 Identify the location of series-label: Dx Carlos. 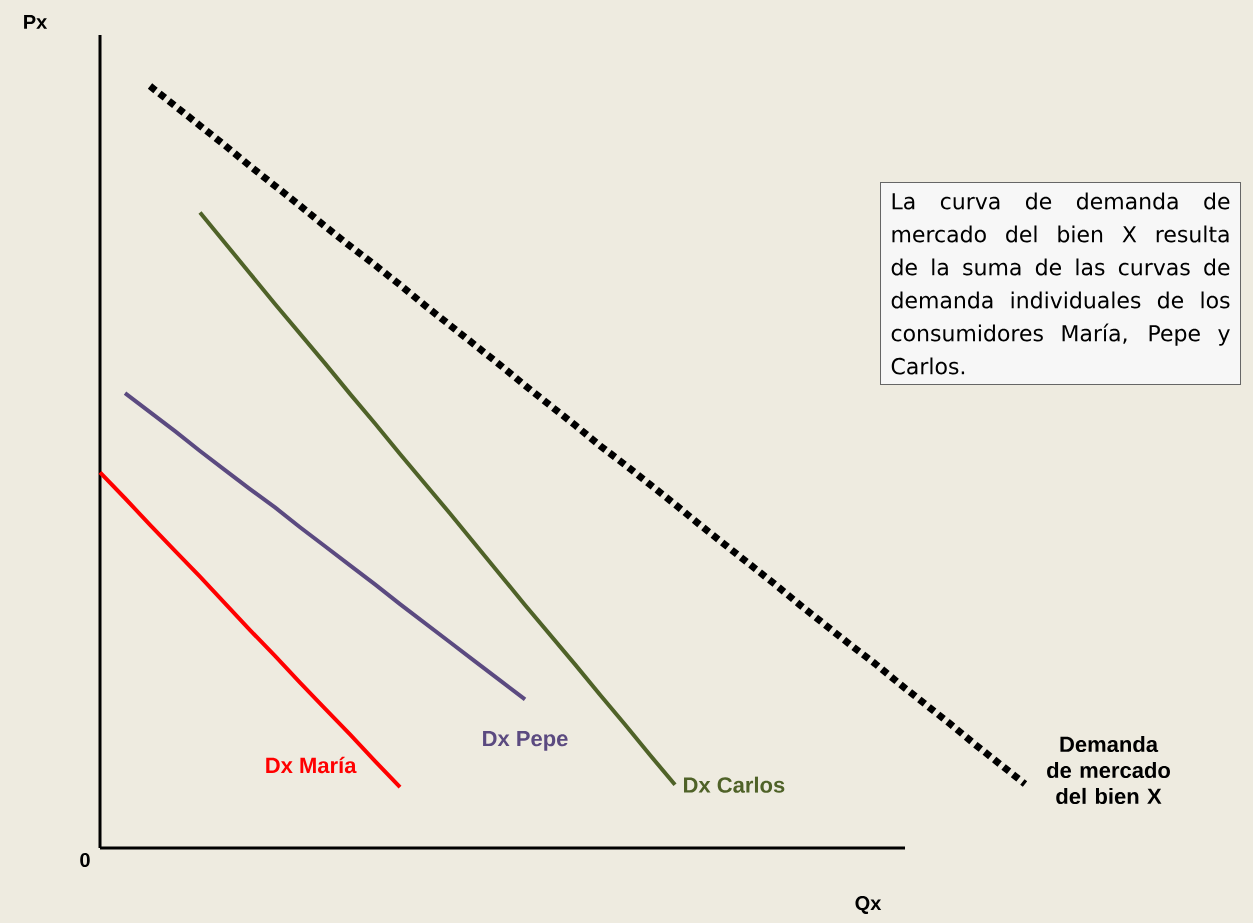
(734, 784).